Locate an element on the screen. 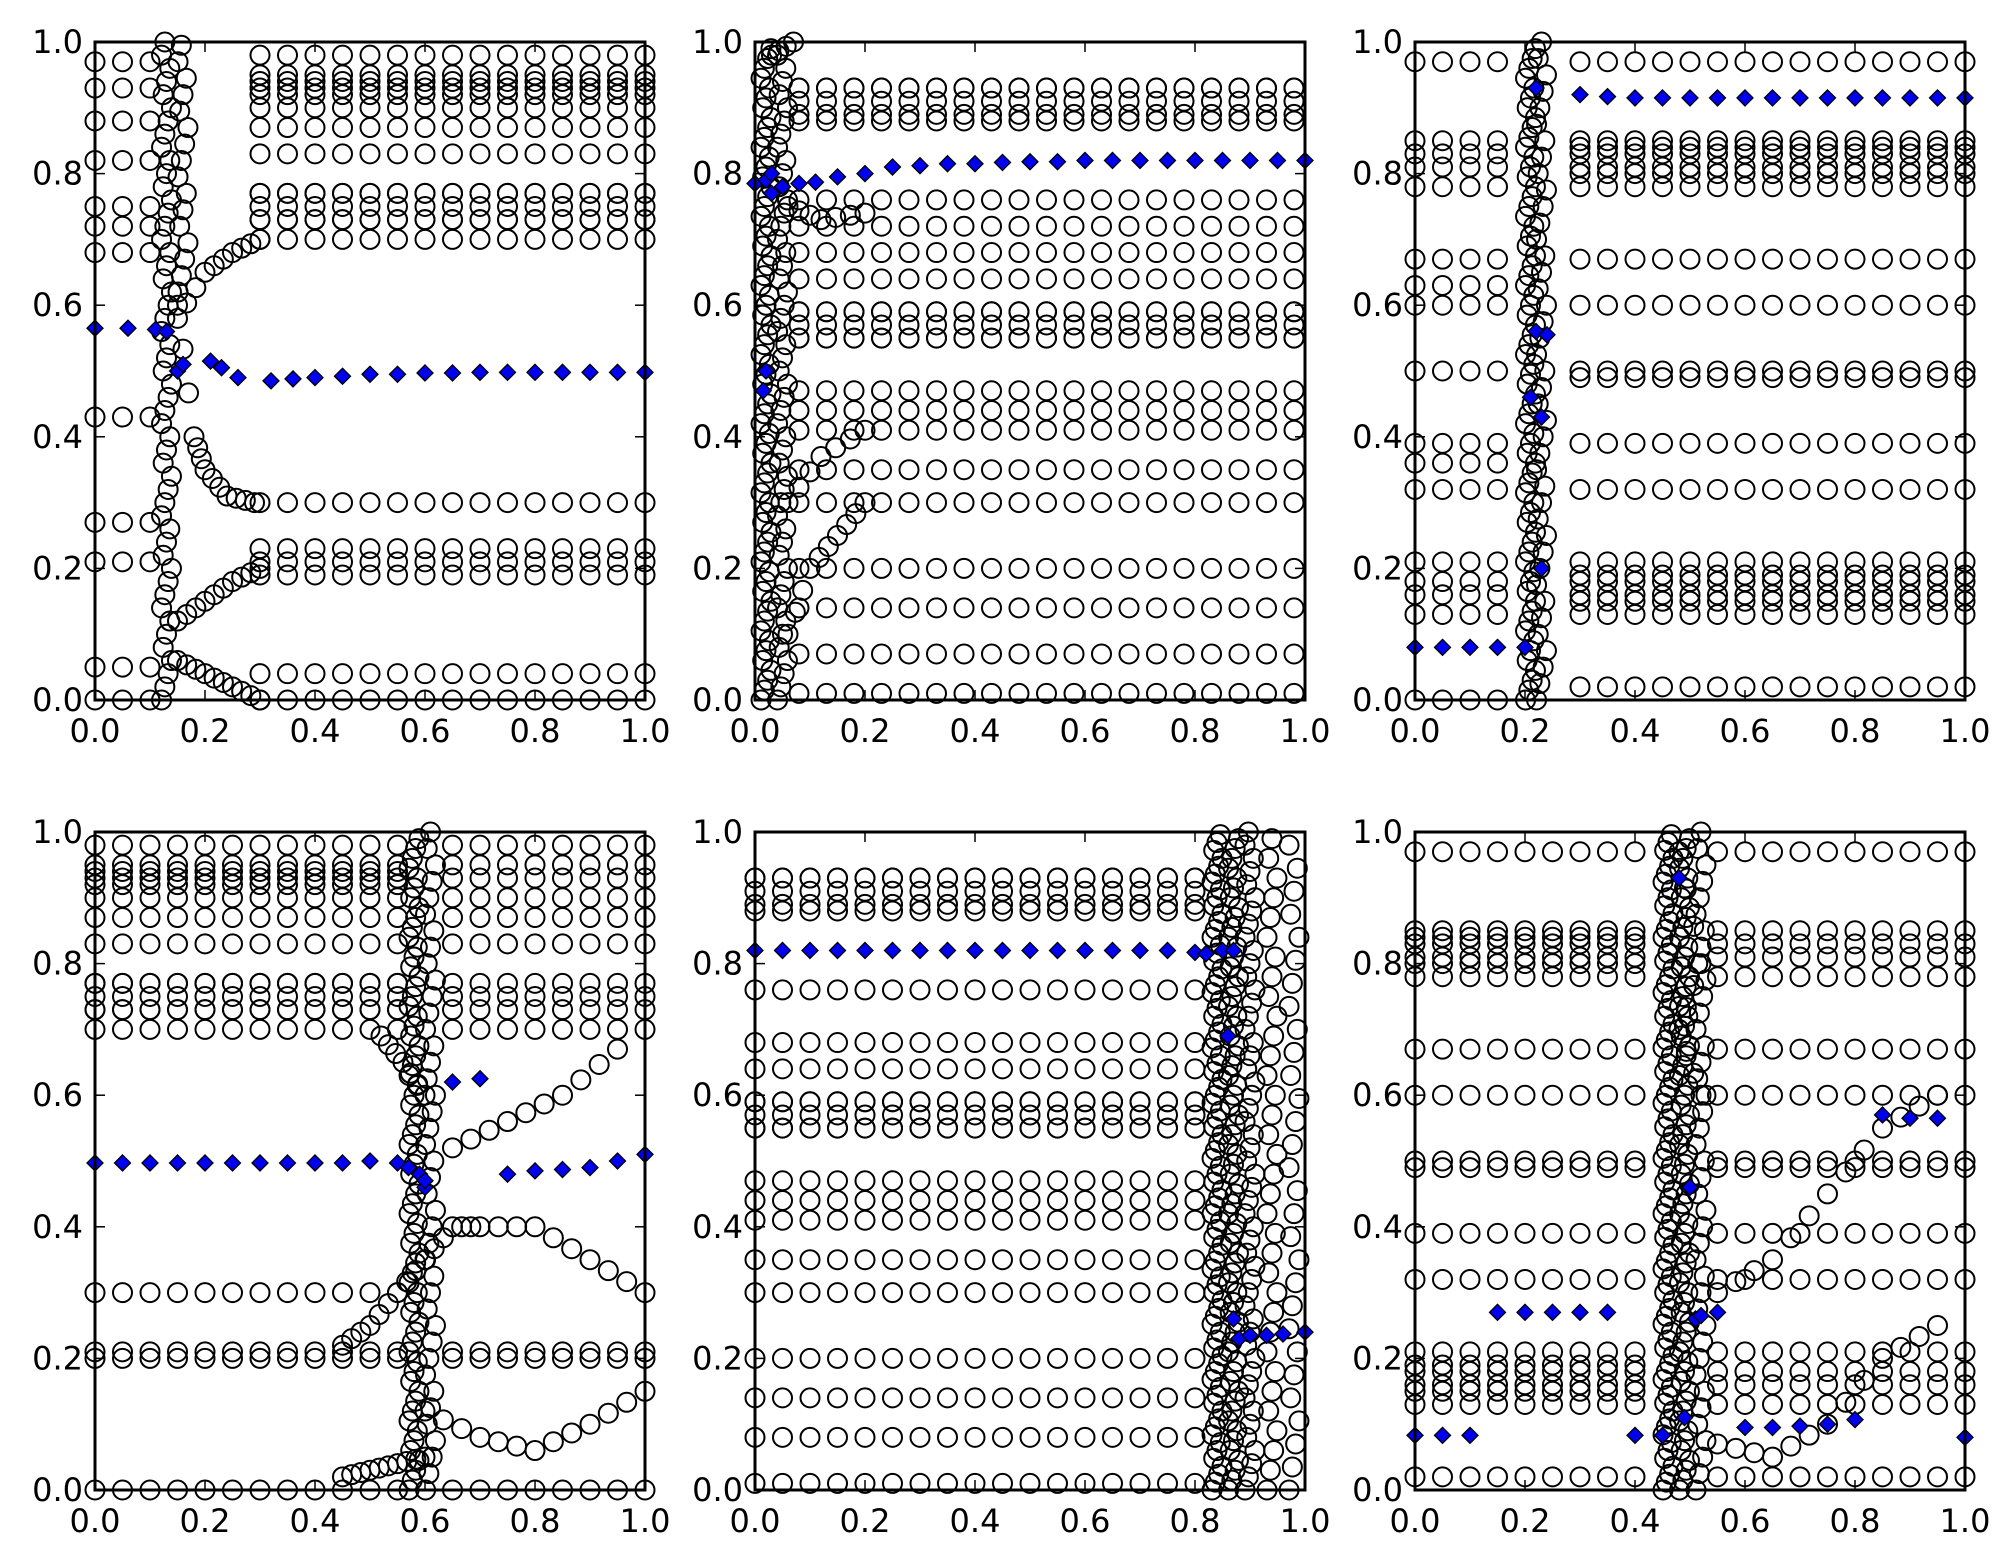 The height and width of the screenshot is (1565, 2004). y-tick-label: 0.2 is located at coordinates (1377, 568).